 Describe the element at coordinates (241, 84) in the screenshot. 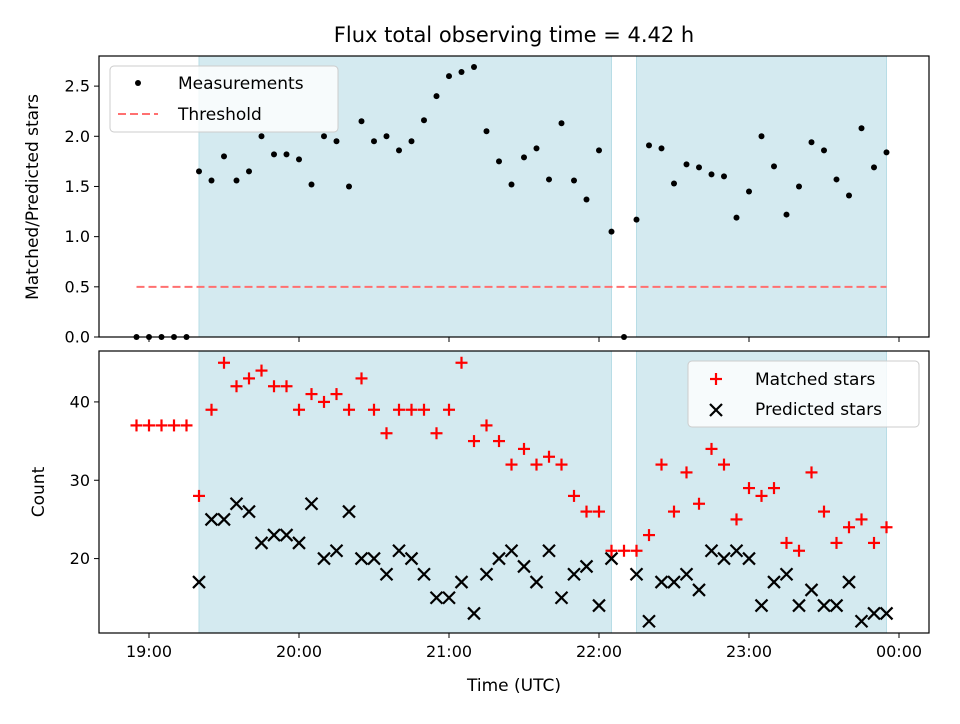

I see `legend-measurements-label: Measurements` at that location.